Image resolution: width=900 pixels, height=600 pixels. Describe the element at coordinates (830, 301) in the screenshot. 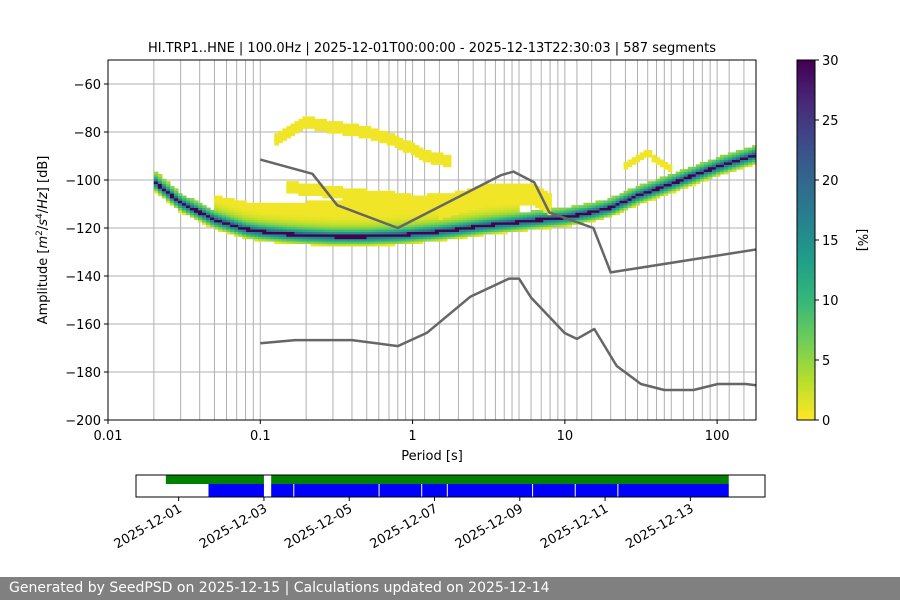

I see `colorbar-tick-label: 10` at that location.